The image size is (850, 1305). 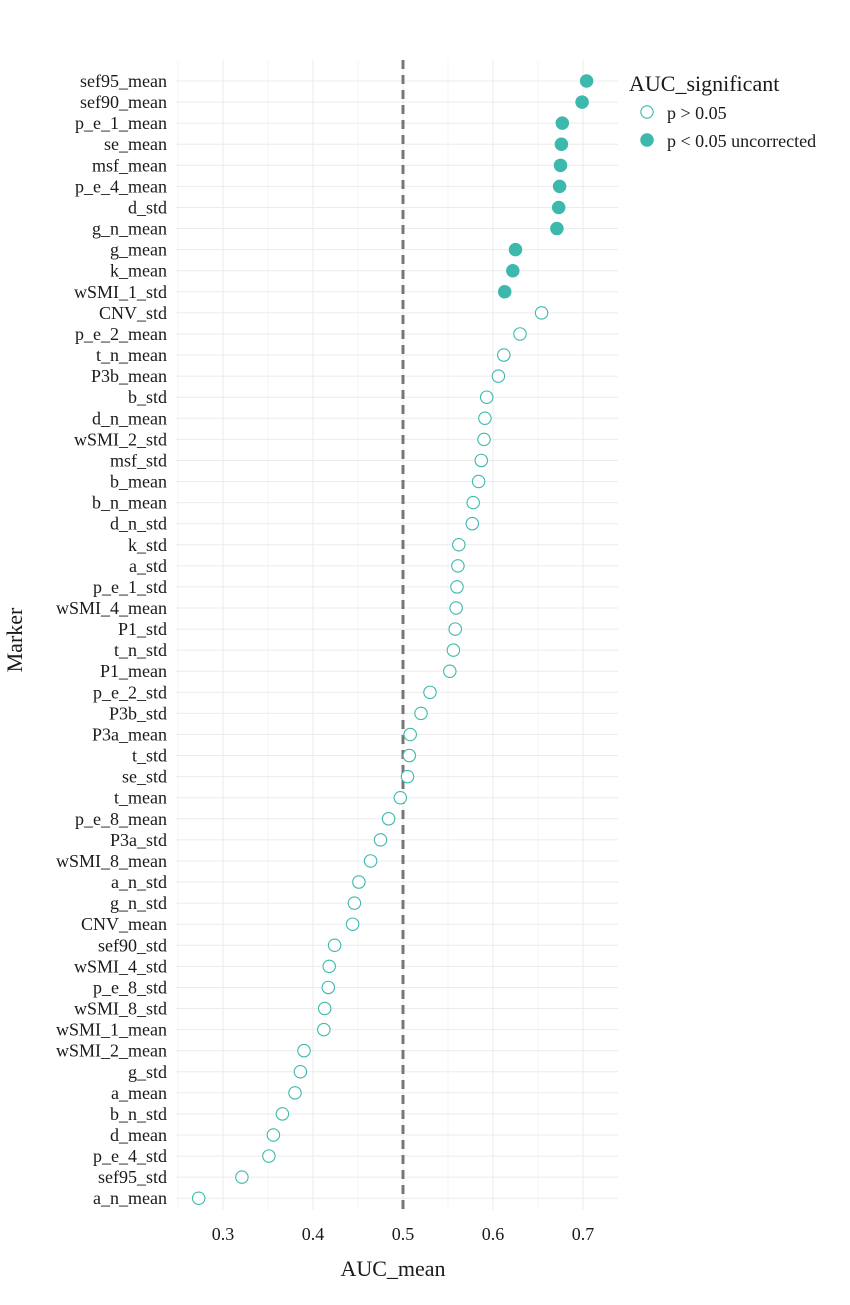 I want to click on legend-label-nonsignificant: p > 0.05, so click(x=697, y=113).